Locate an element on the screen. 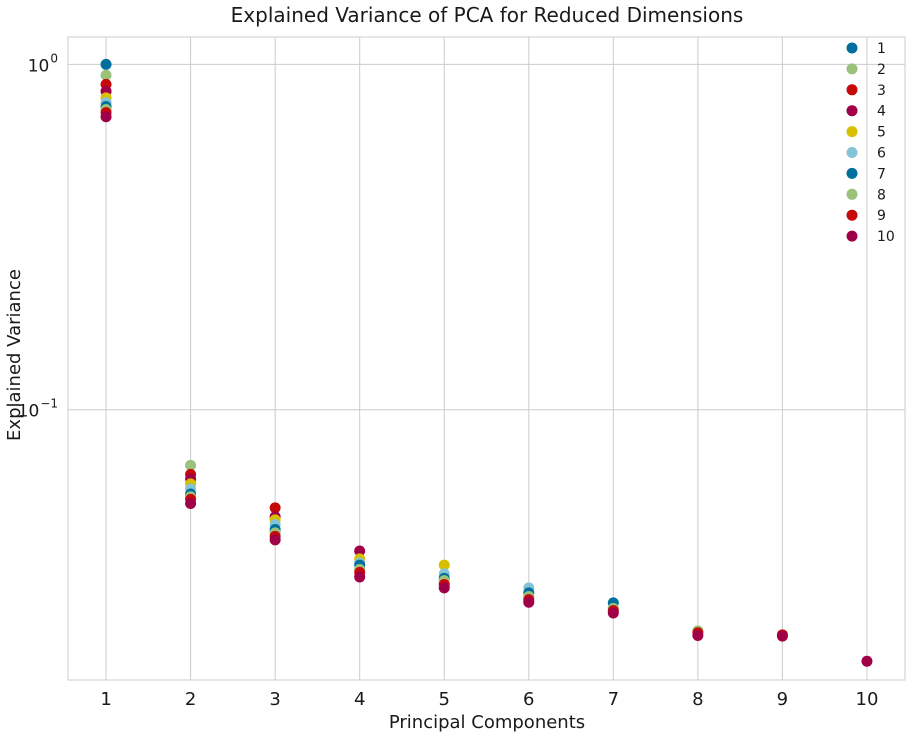  y-tick-label: 10 0 is located at coordinates (43, 63).